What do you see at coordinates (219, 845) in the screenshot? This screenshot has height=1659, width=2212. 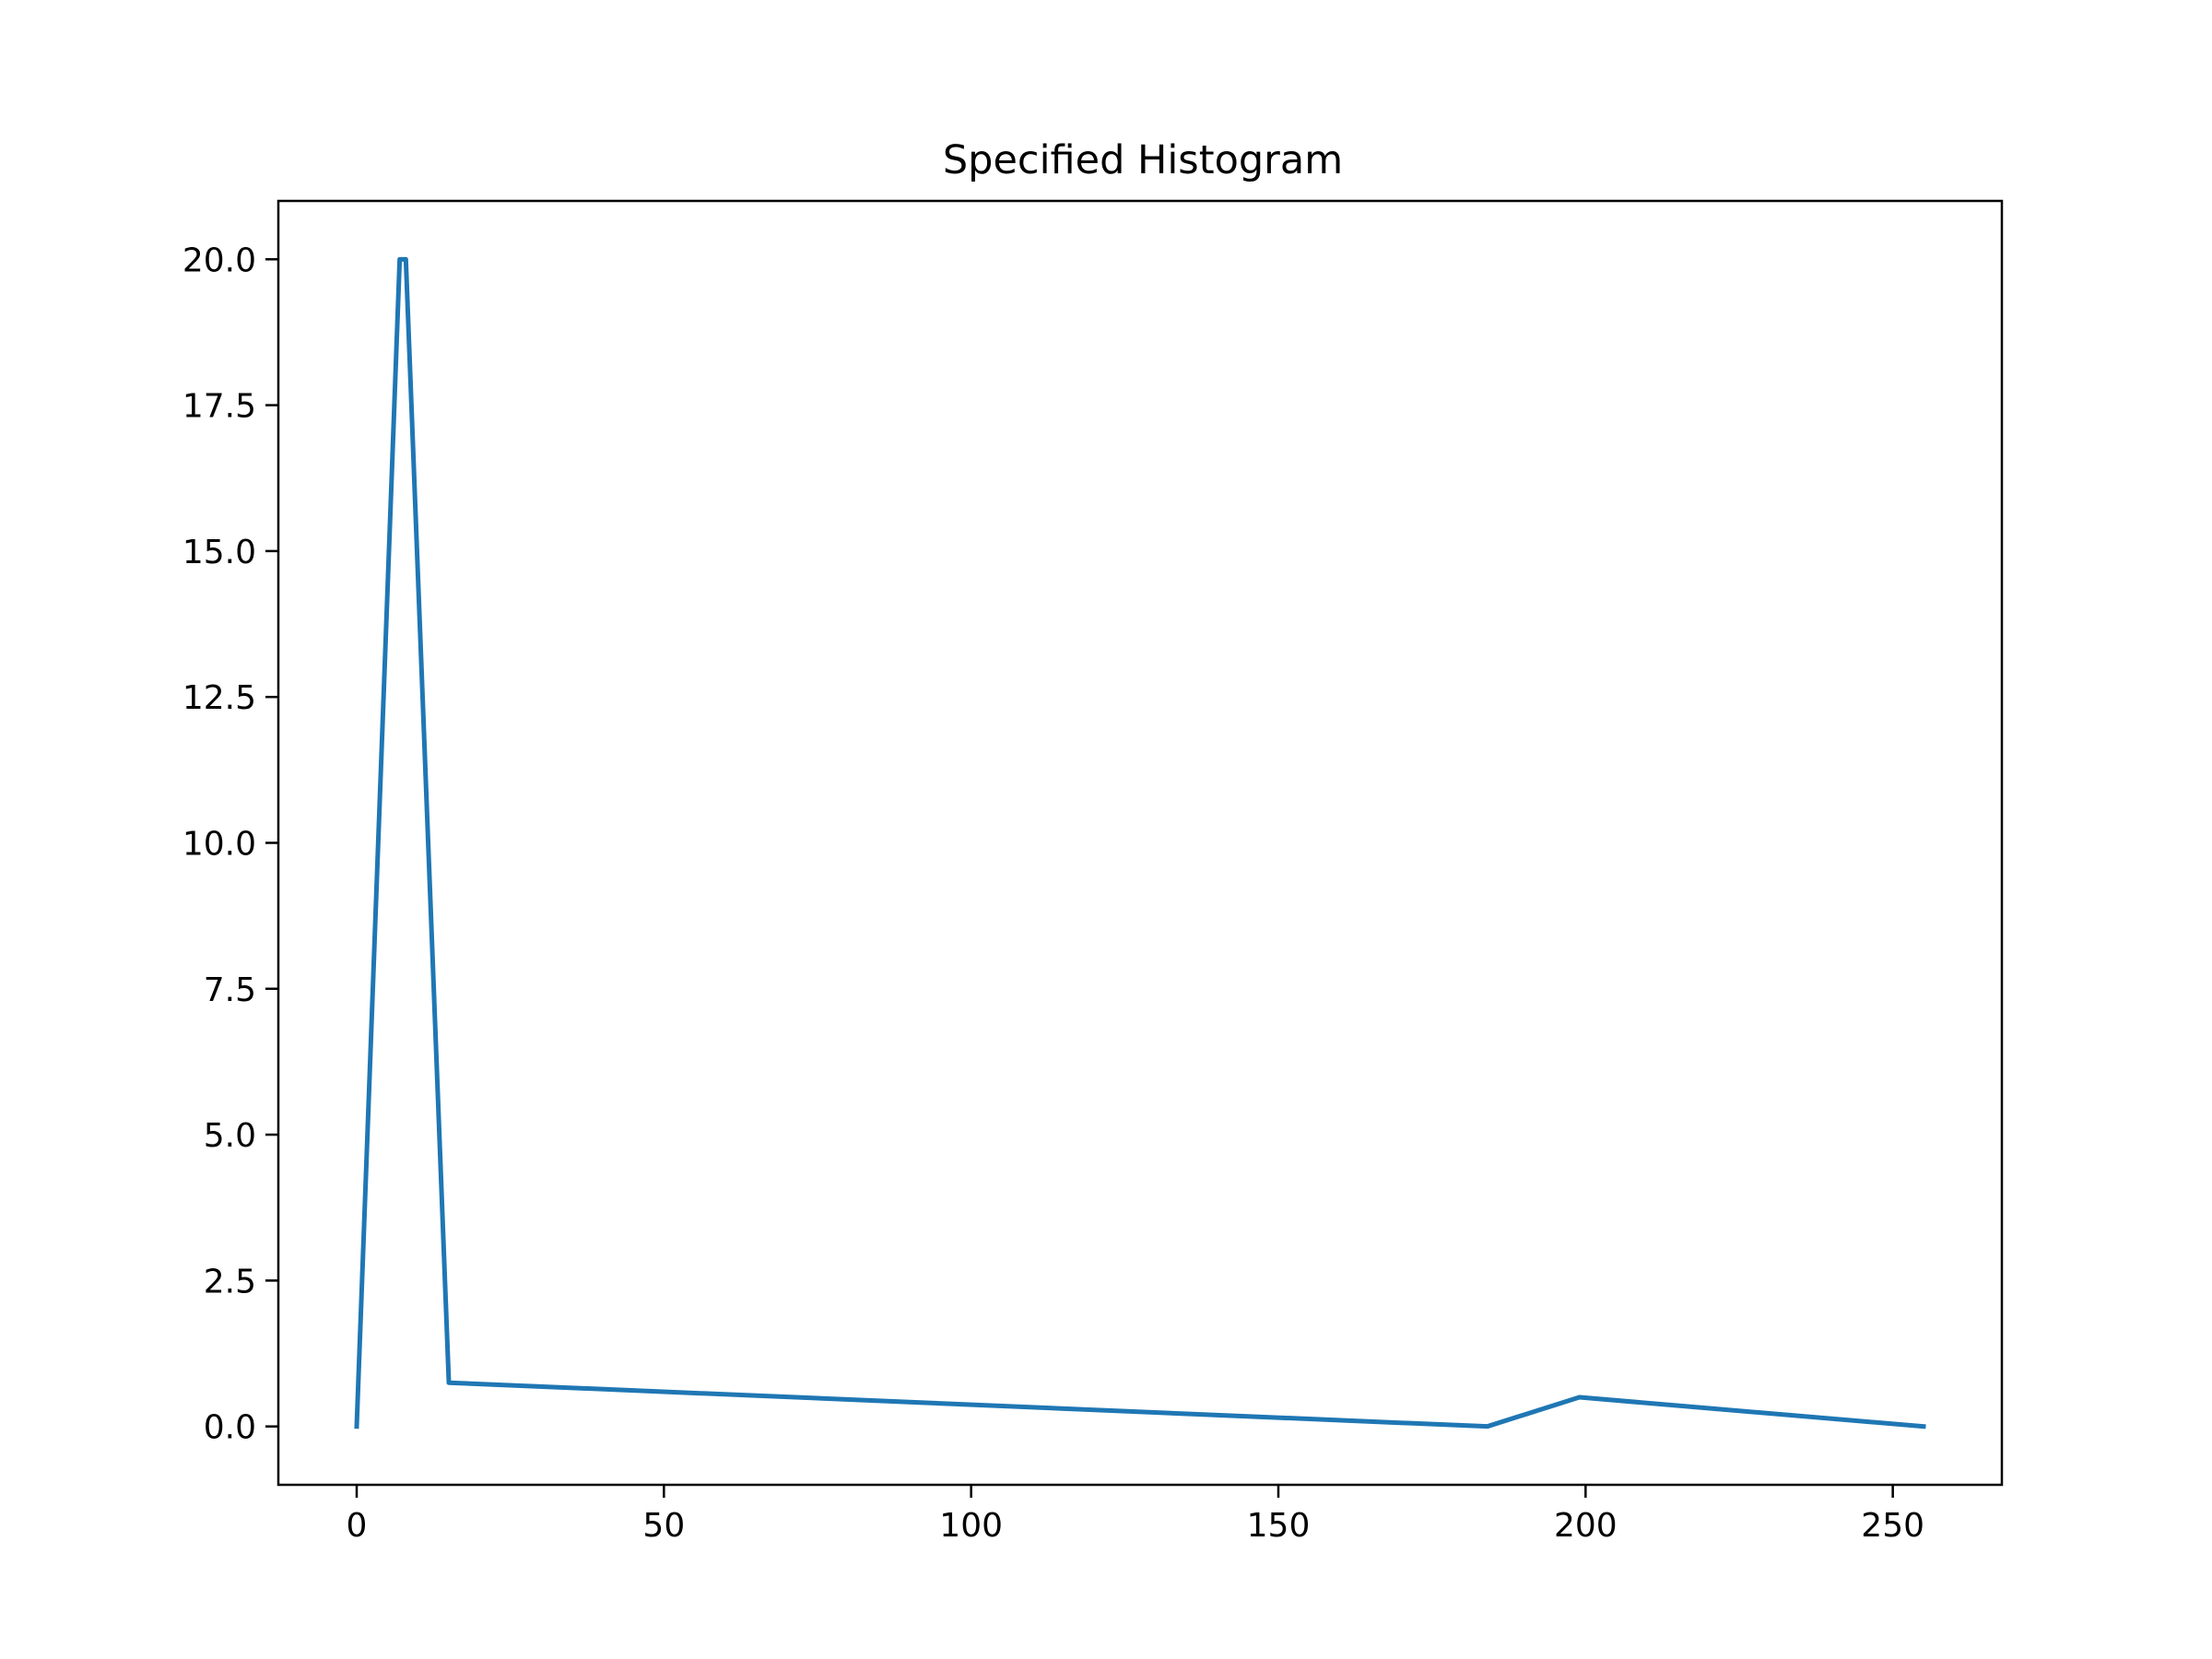 I see `y-tick-label: 10.0` at bounding box center [219, 845].